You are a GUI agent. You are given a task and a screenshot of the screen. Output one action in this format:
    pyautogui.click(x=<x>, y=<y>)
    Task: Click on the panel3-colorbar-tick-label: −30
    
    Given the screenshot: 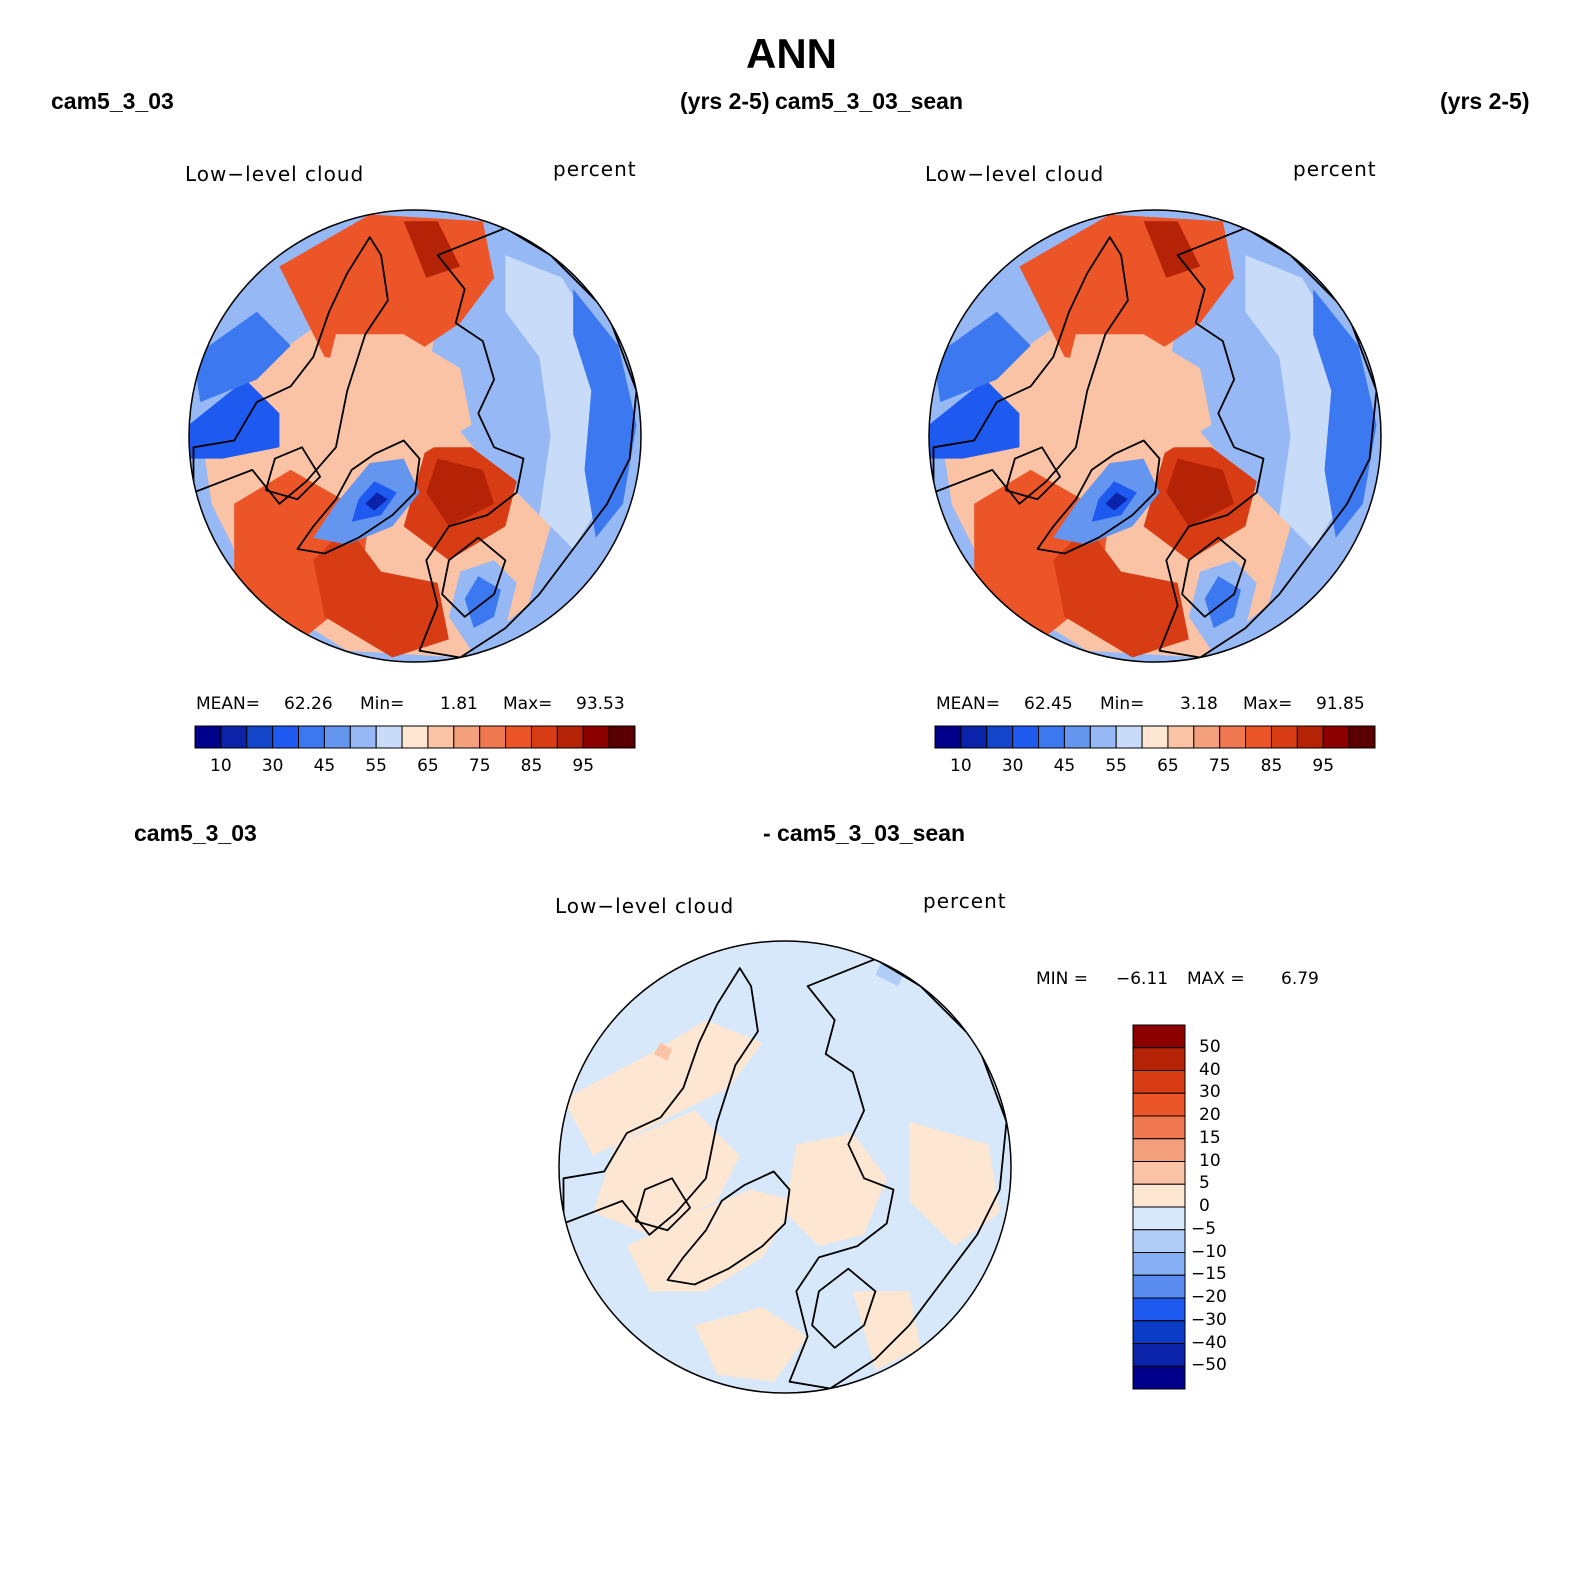 What is the action you would take?
    pyautogui.click(x=1209, y=1319)
    